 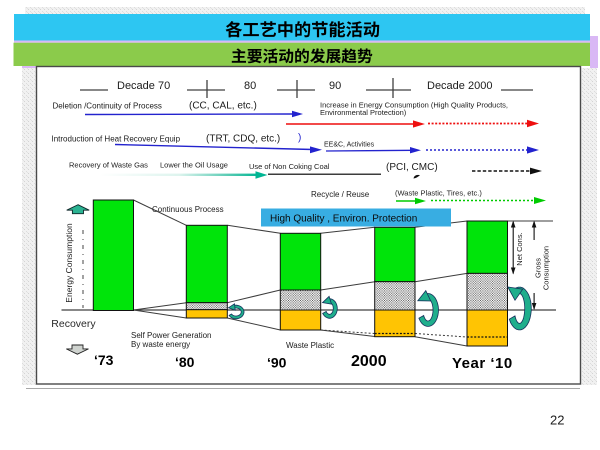 What do you see at coordinates (277, 363) in the screenshot?
I see `svg-text: ‘90` at bounding box center [277, 363].